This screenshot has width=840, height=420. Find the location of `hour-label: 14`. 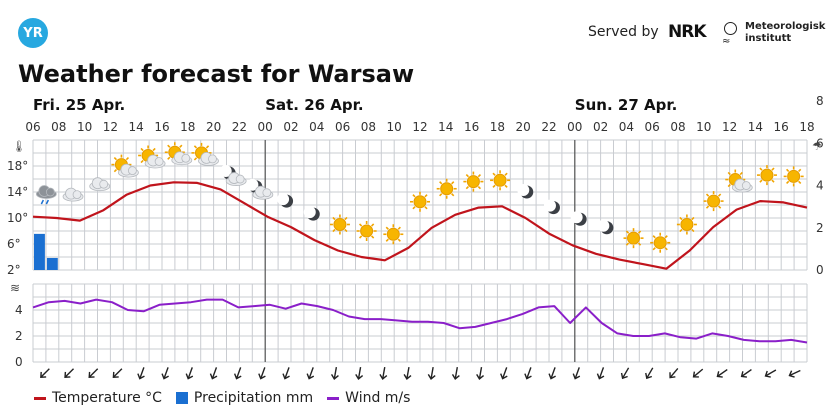

hour-label: 14 is located at coordinates (755, 127).